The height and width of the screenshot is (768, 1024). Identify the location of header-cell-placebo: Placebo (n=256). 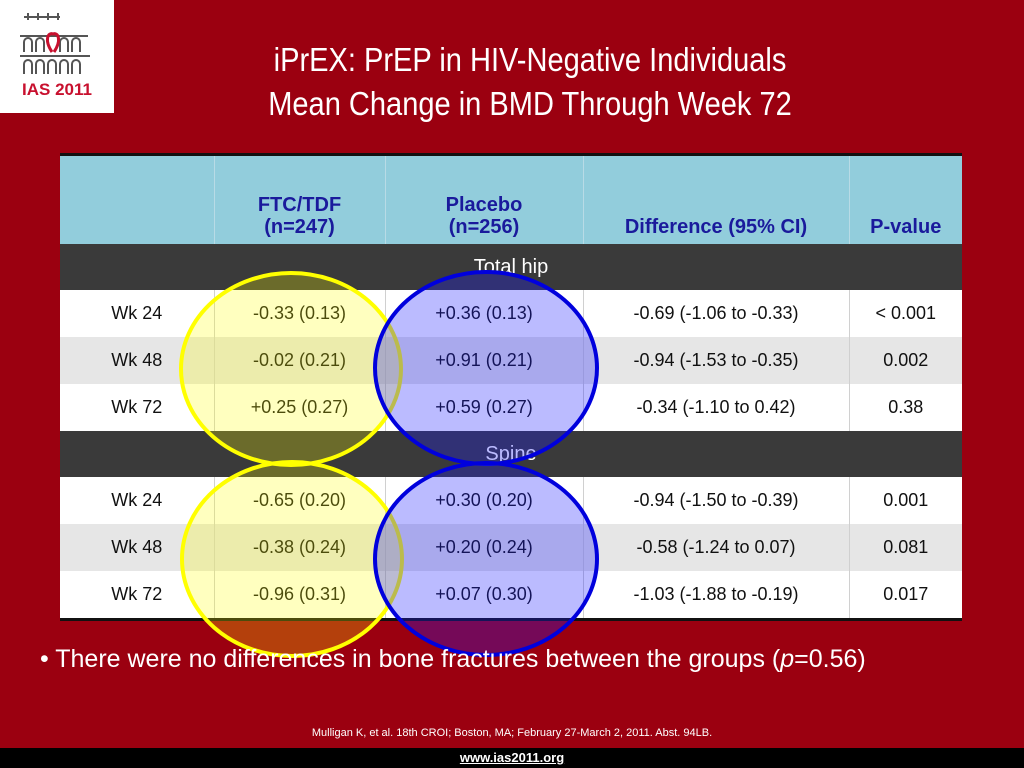
(483, 200).